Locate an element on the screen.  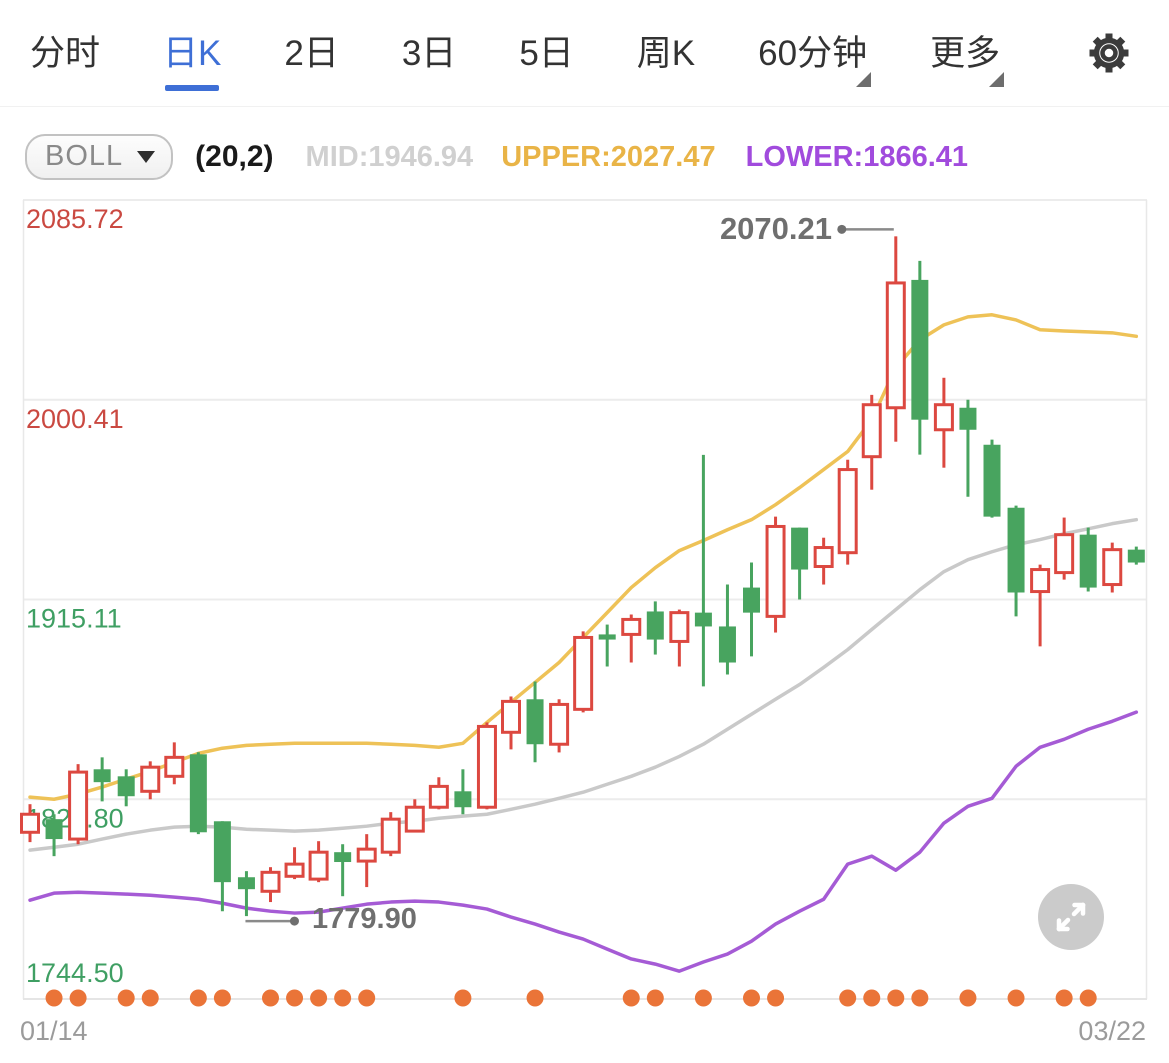
tab-weekly-k: 周K is located at coordinates (666, 53).